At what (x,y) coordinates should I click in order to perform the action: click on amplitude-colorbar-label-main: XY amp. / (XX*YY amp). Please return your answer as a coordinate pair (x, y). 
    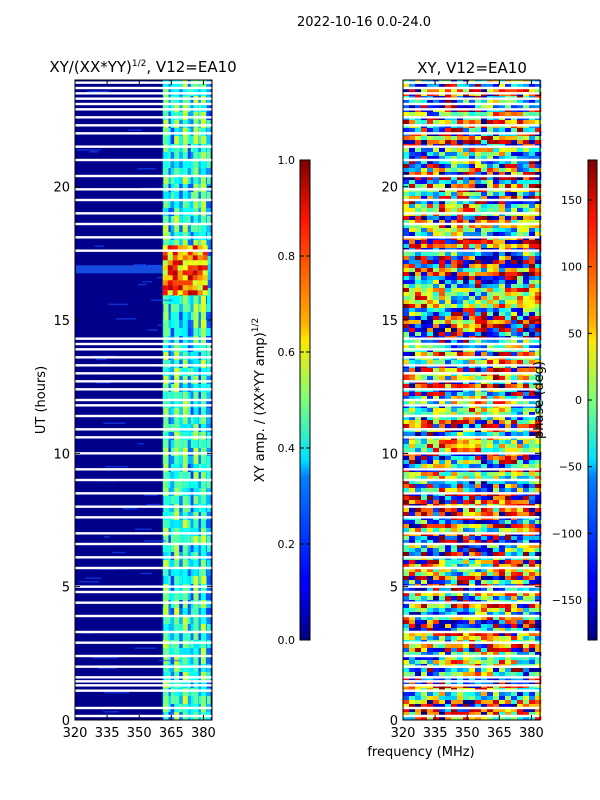
    Looking at the image, I should click on (260, 407).